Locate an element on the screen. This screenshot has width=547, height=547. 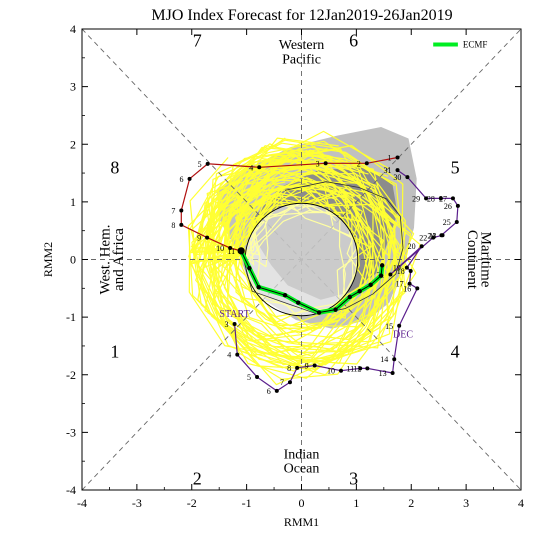
observed-december-day-label: 23 is located at coordinates (433, 235).